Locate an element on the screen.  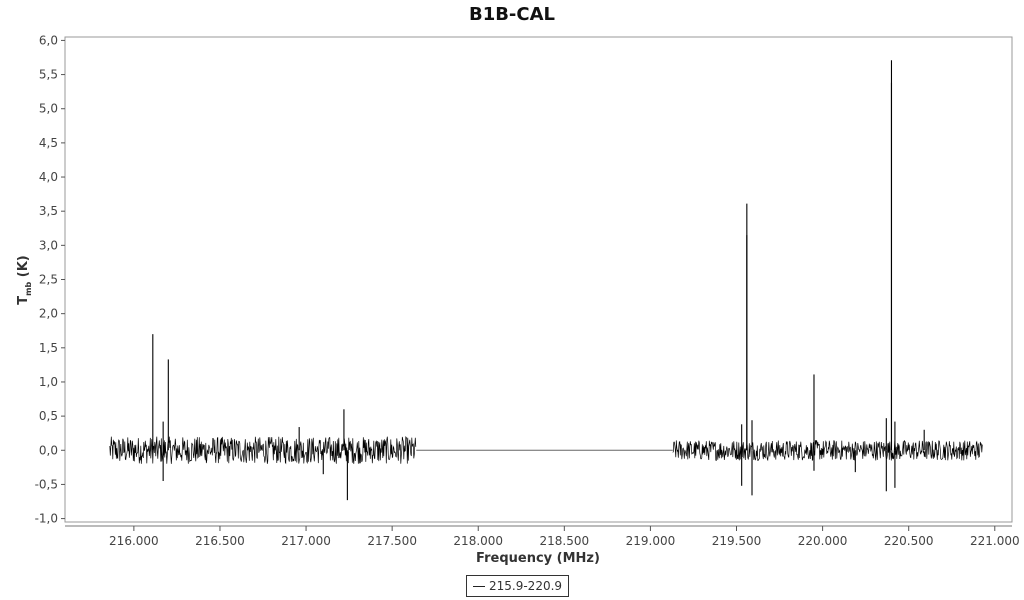
x-tick-label: 217.500 is located at coordinates (392, 541).